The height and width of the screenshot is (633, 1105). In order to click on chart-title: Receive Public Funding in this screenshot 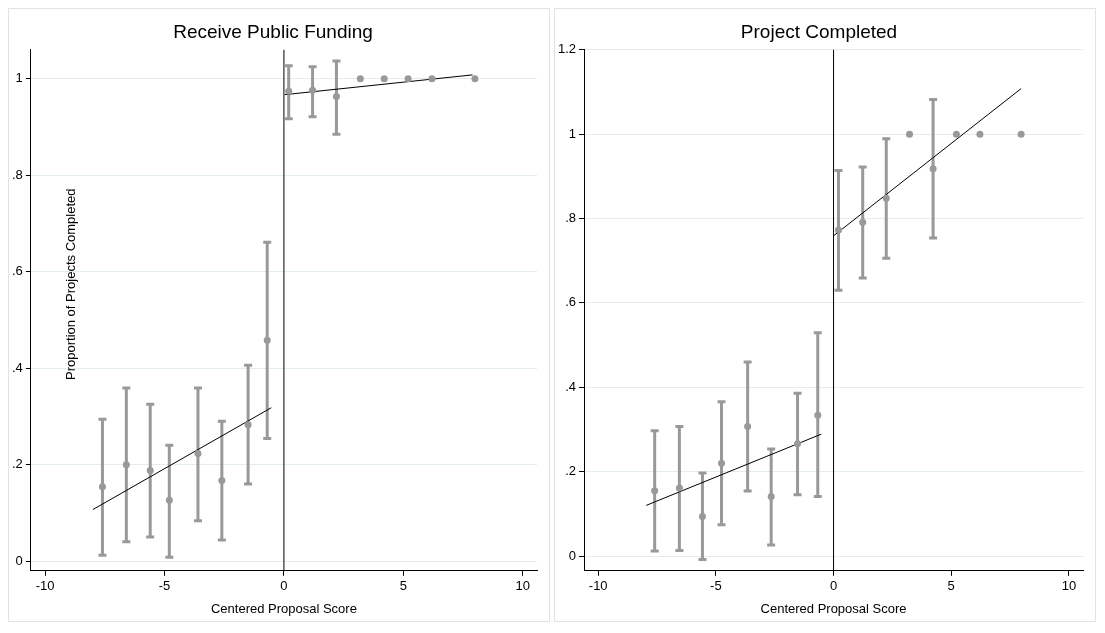, I will do `click(273, 31)`.